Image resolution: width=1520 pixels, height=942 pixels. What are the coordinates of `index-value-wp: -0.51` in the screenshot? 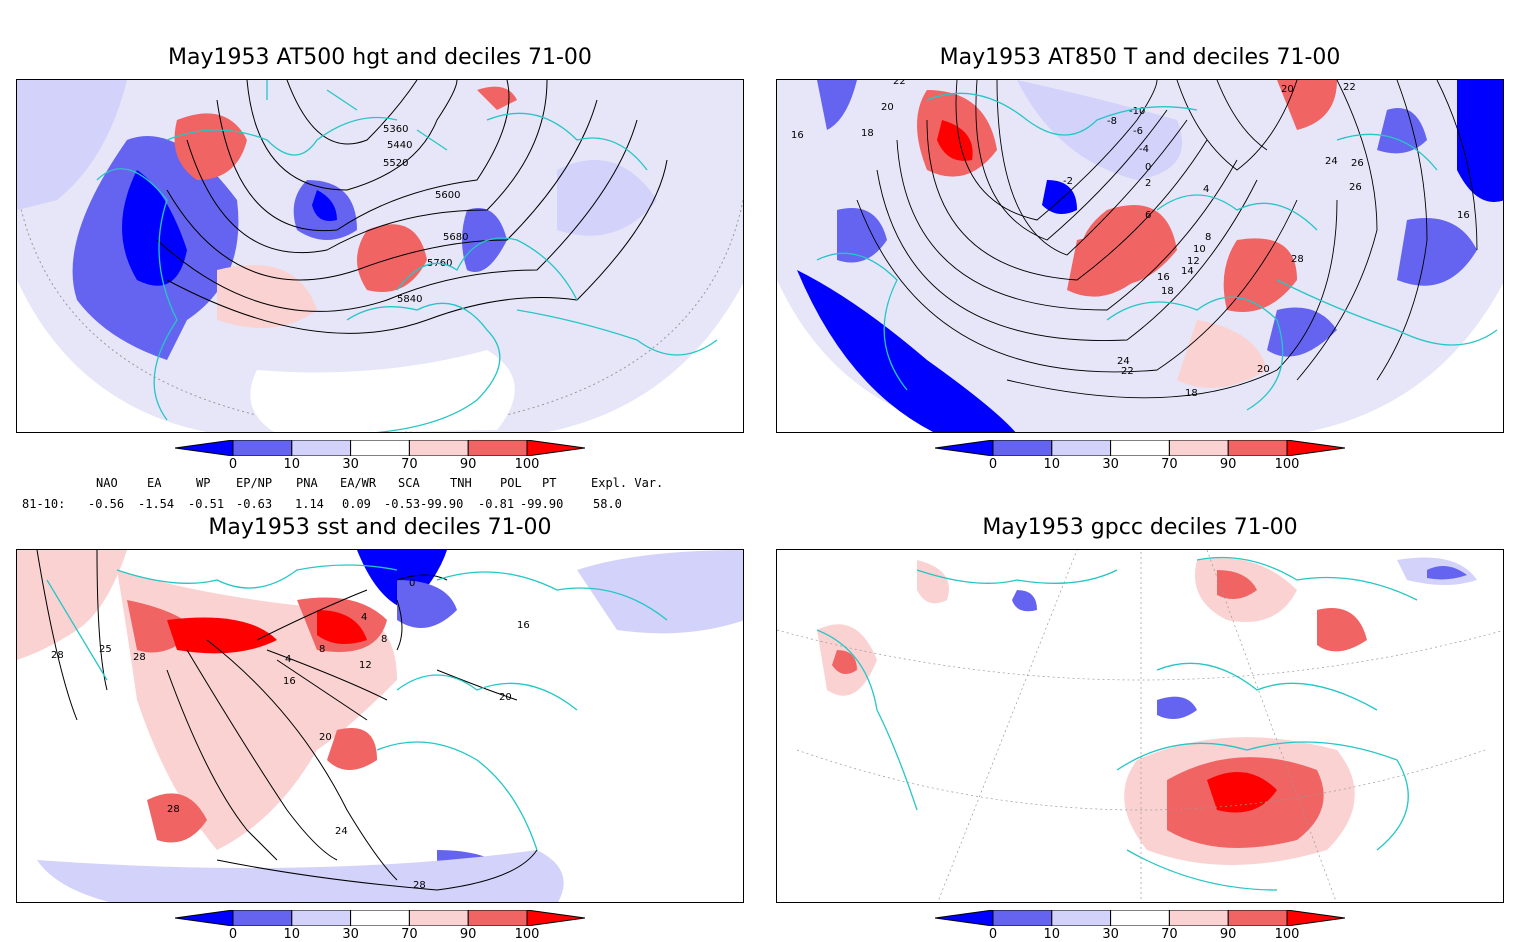 It's located at (206, 504).